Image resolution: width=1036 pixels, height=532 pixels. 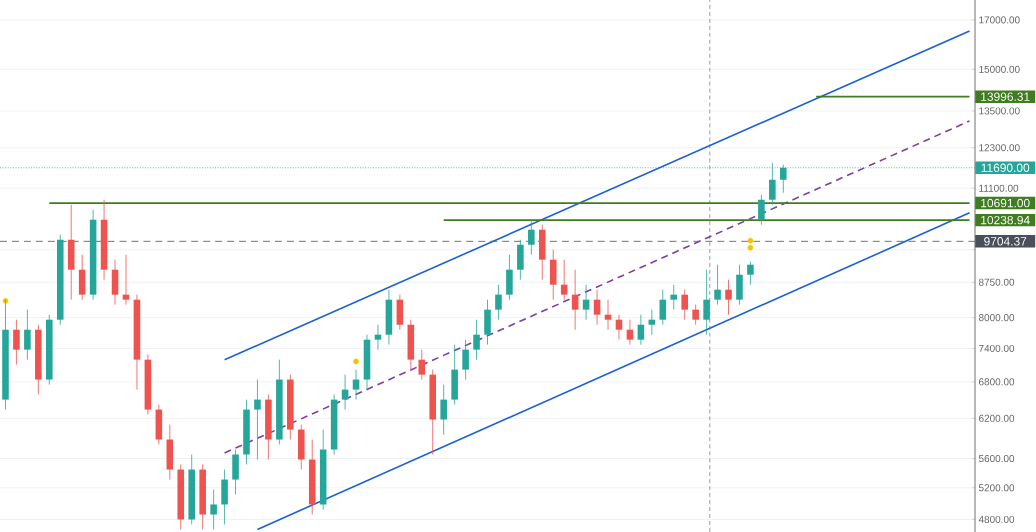 What do you see at coordinates (999, 20) in the screenshot?
I see `y-tick-label: 17000.00` at bounding box center [999, 20].